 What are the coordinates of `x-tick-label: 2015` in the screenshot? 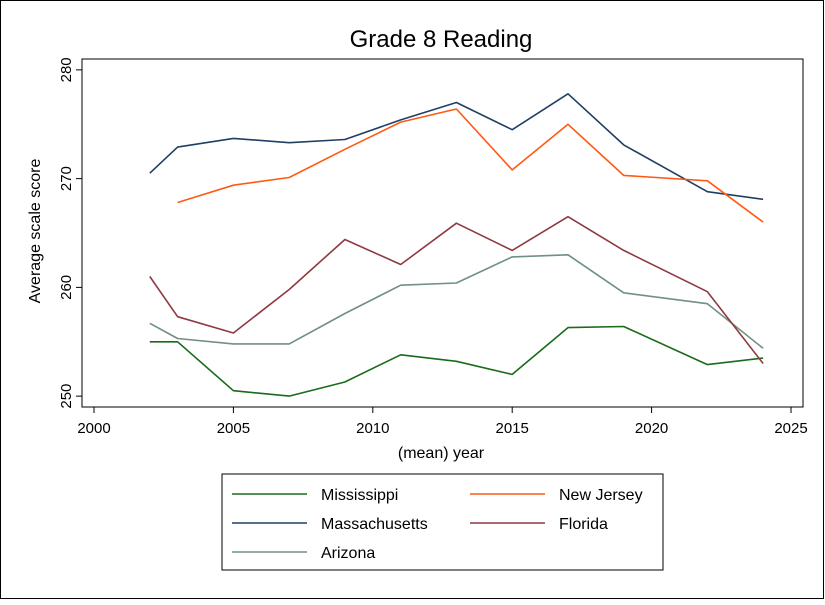 It's located at (512, 428).